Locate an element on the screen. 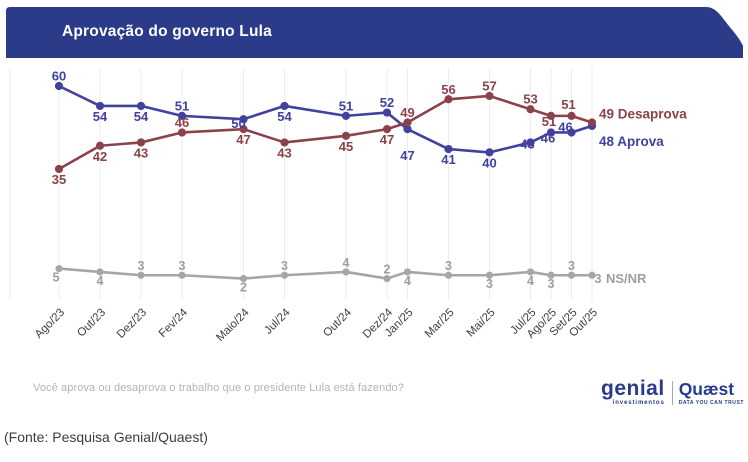 The width and height of the screenshot is (748, 462). logo-divider is located at coordinates (672, 392).